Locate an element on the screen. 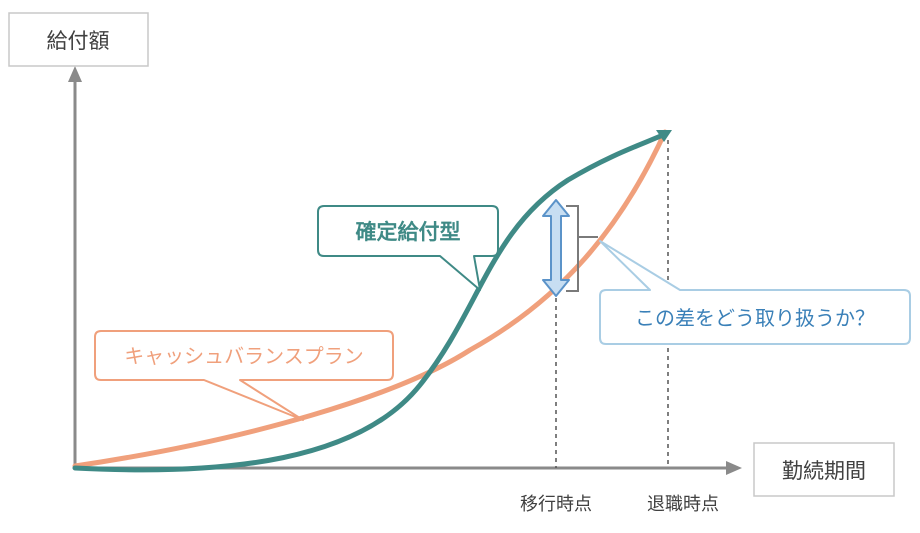 This screenshot has height=533, width=920. defined-benefit-label: 確定給付型 is located at coordinates (408, 232).